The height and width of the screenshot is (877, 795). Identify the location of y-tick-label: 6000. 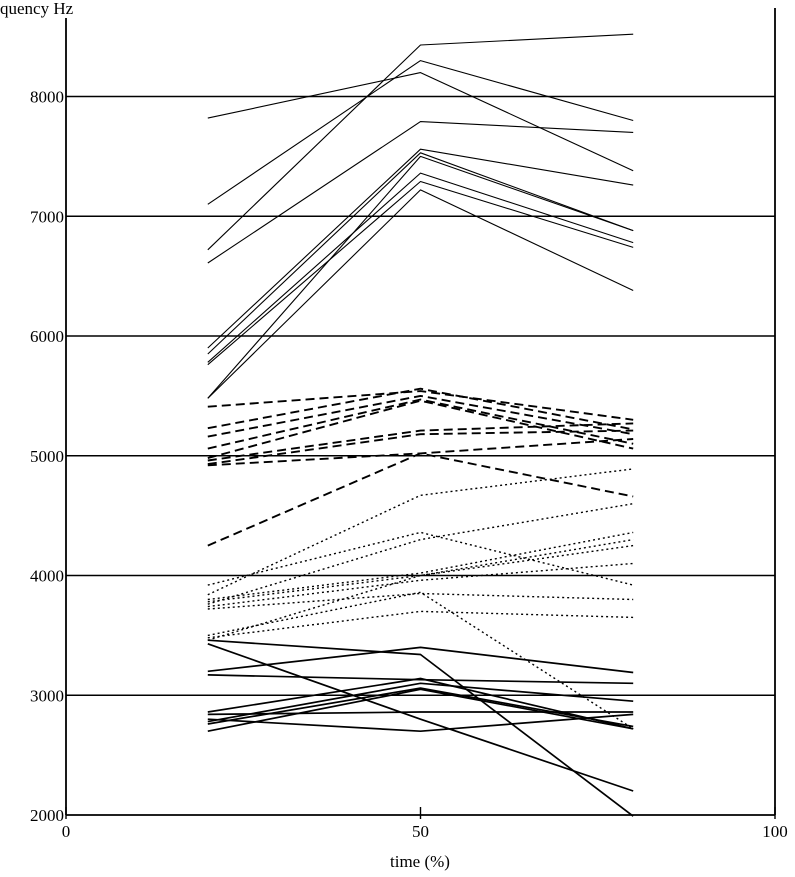
(47, 336).